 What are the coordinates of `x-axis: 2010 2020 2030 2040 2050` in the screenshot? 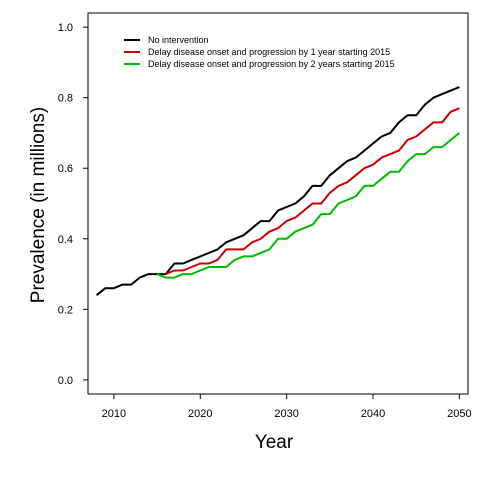 It's located at (287, 407).